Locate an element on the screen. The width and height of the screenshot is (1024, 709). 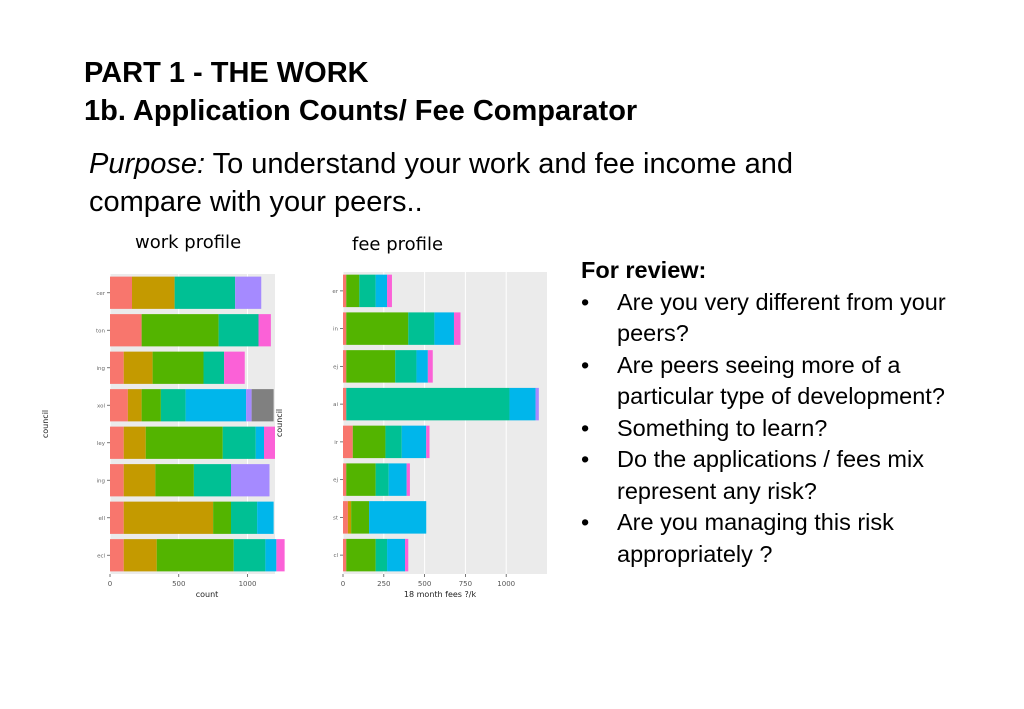
y-tick-label: st is located at coordinates (336, 518).